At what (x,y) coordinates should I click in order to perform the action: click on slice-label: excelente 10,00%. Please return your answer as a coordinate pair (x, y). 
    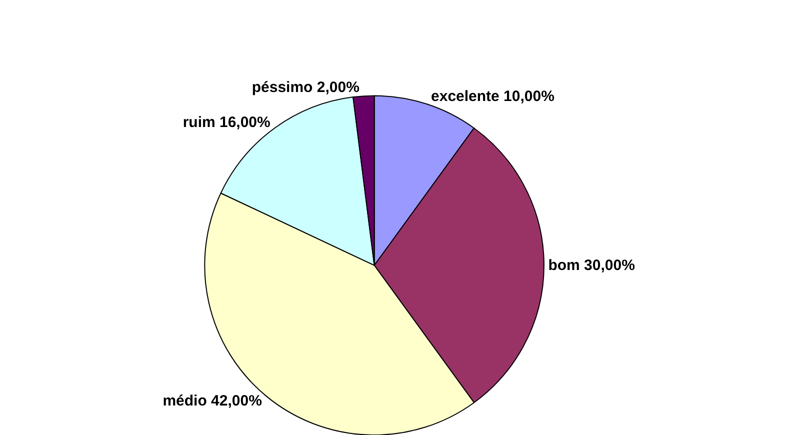
    Looking at the image, I should click on (492, 96).